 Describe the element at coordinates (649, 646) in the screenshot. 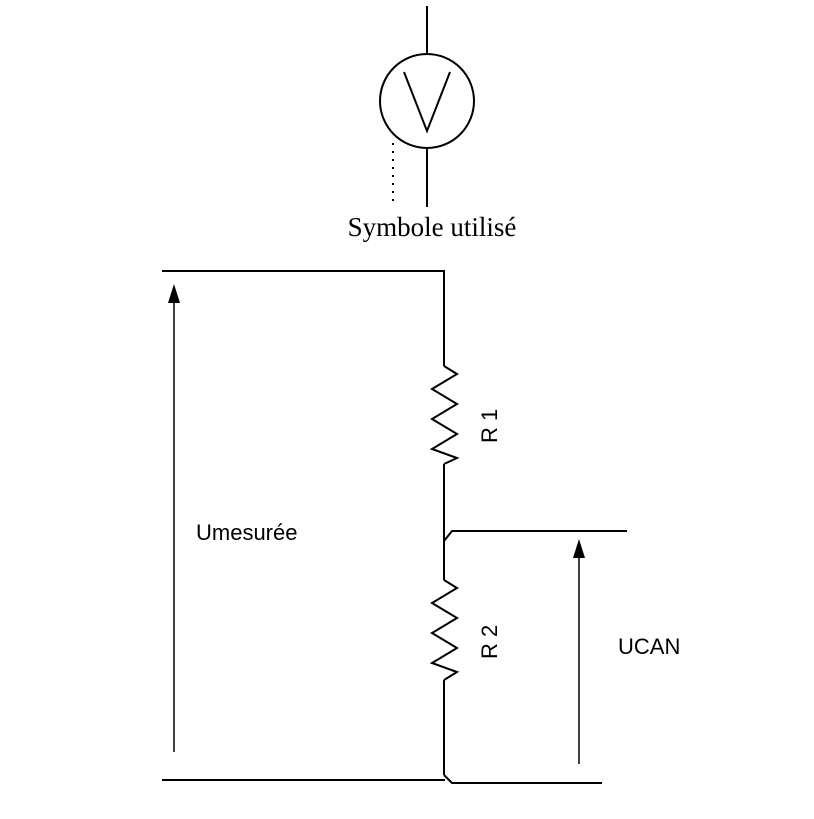

I see `u-can-label: UCAN` at that location.